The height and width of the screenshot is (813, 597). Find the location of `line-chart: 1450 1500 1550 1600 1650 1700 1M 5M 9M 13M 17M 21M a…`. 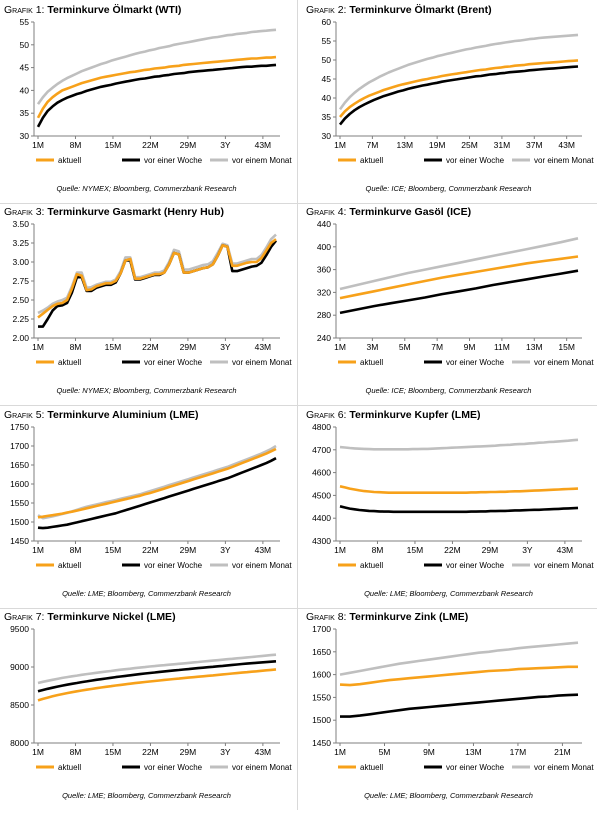

line-chart: 1450 1500 1550 1600 1650 1700 1M 5M 9M 13M 17M 21M a… is located at coordinates (453, 698).